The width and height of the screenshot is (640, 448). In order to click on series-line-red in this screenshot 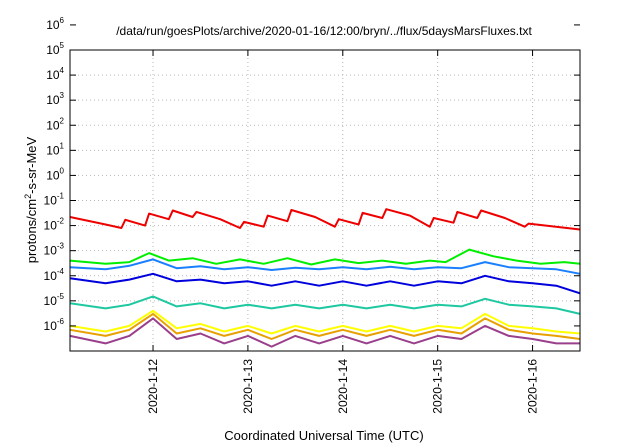, I will do `click(325, 219)`.